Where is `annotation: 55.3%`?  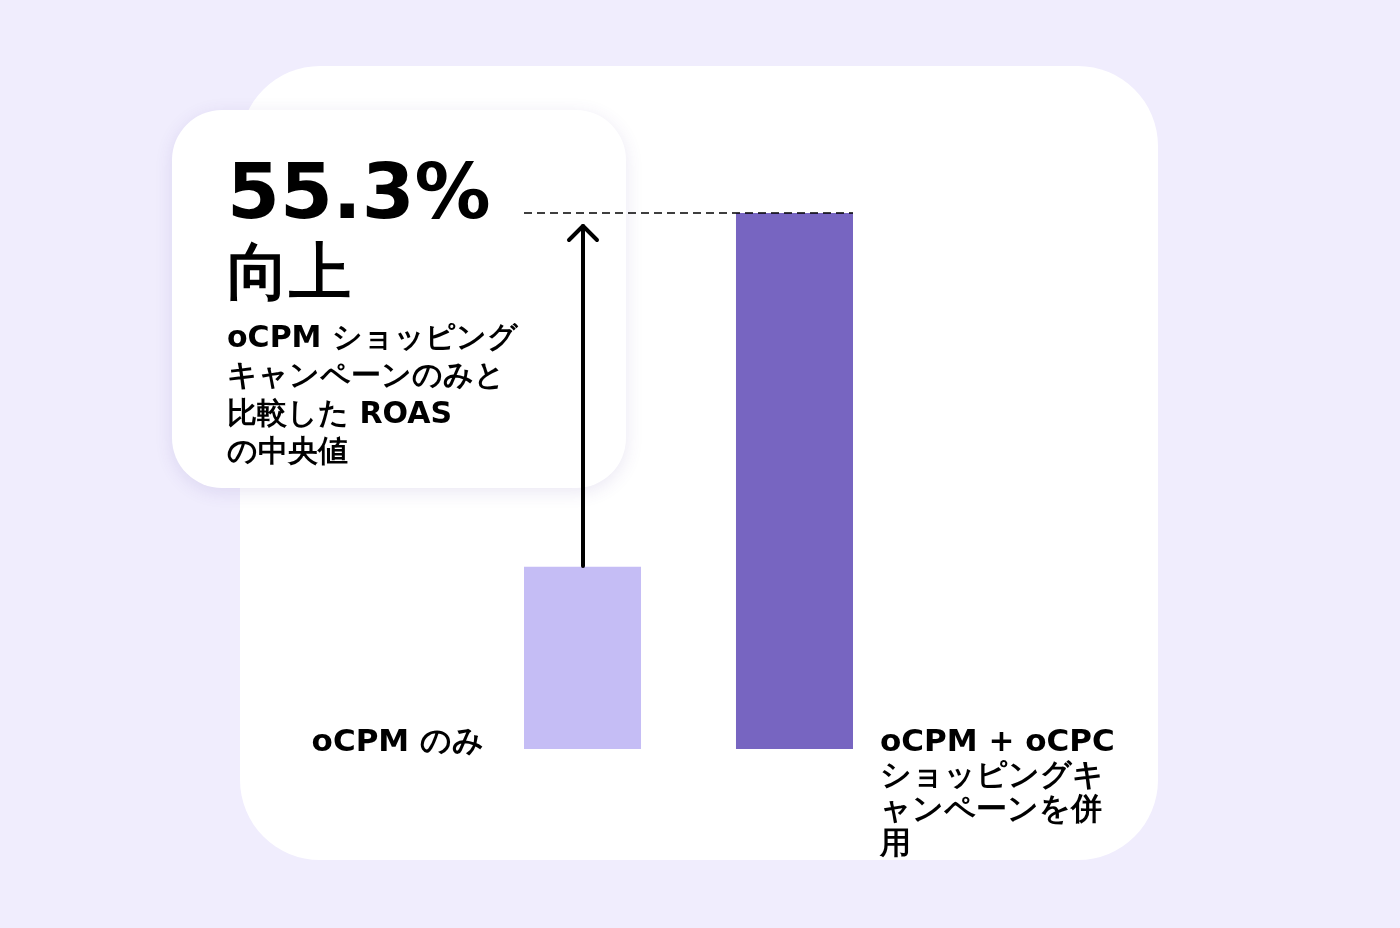 annotation: 55.3% is located at coordinates (359, 191).